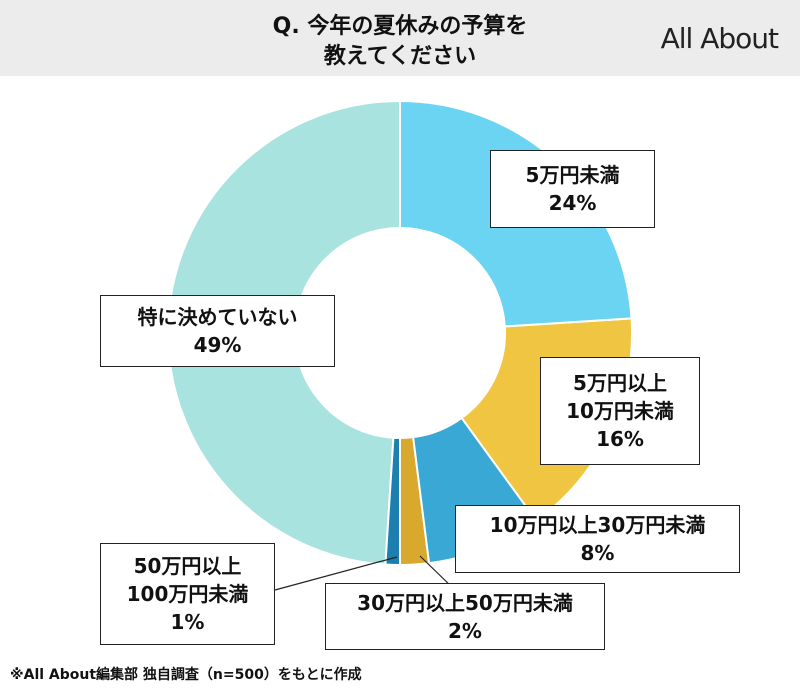 Image resolution: width=800 pixels, height=697 pixels. Describe the element at coordinates (620, 439) in the screenshot. I see `value-label: 16%` at that location.